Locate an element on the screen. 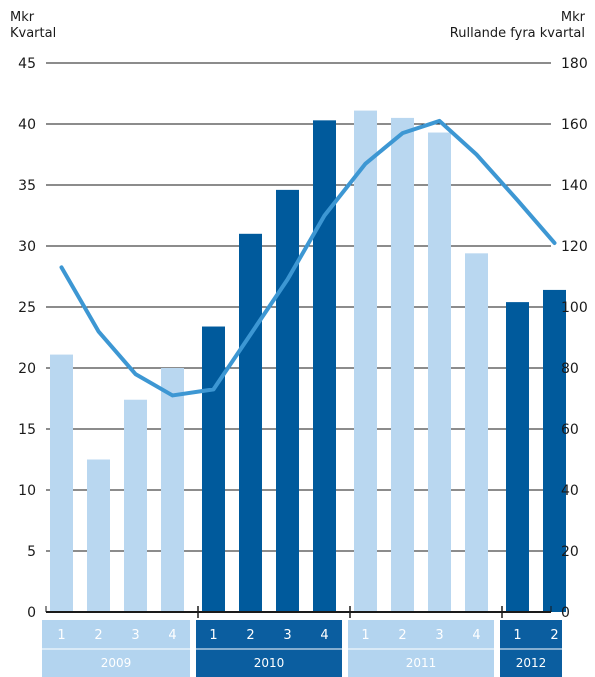 The height and width of the screenshot is (677, 595). left-axis-header: Mkr Kvartal is located at coordinates (33, 26).